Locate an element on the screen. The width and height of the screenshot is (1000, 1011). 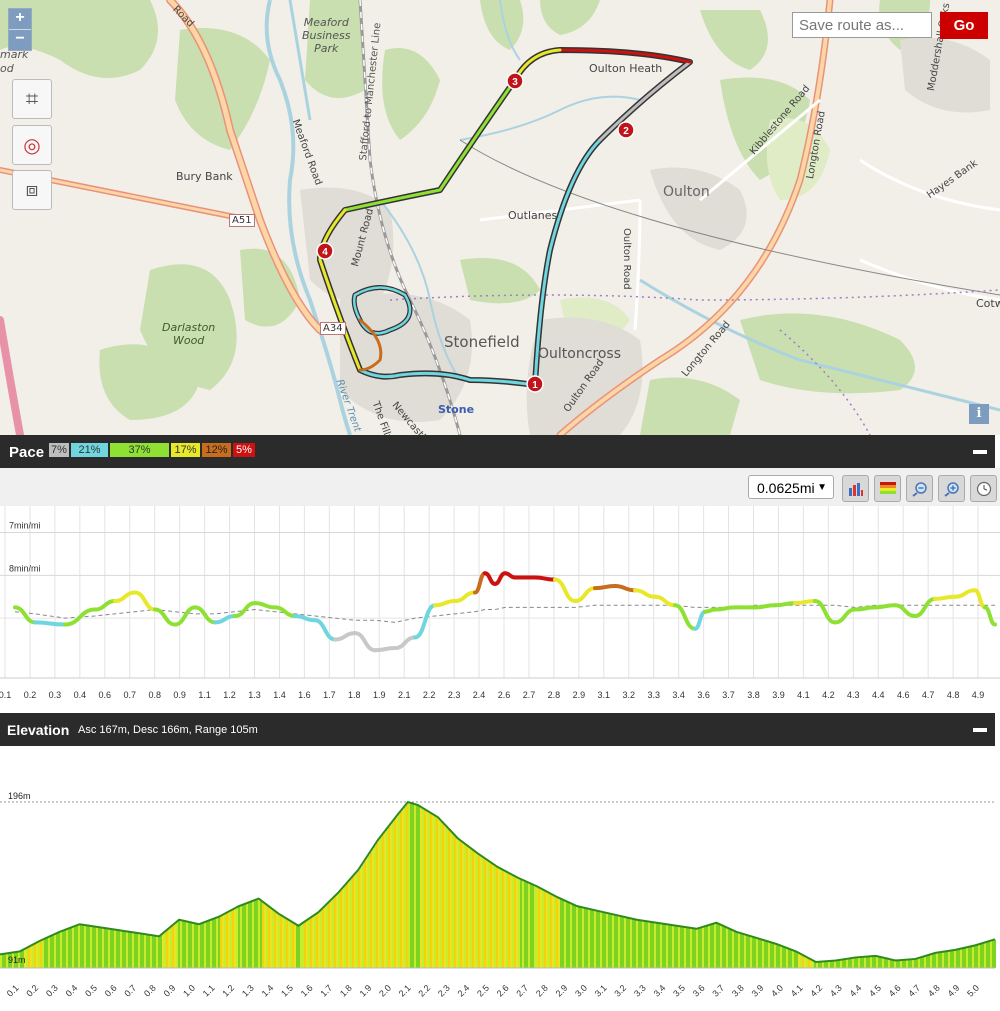
zoom-out-chart-button is located at coordinates (919, 488).